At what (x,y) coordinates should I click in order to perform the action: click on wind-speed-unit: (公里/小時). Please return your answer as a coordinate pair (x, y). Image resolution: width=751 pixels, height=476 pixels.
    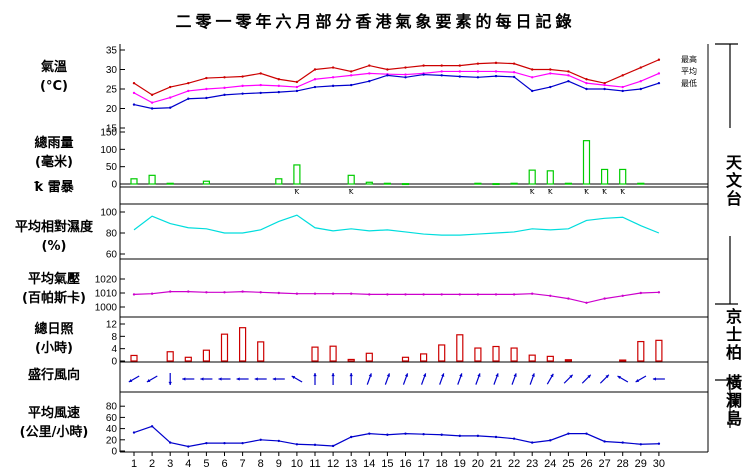
    Looking at the image, I should click on (54, 432).